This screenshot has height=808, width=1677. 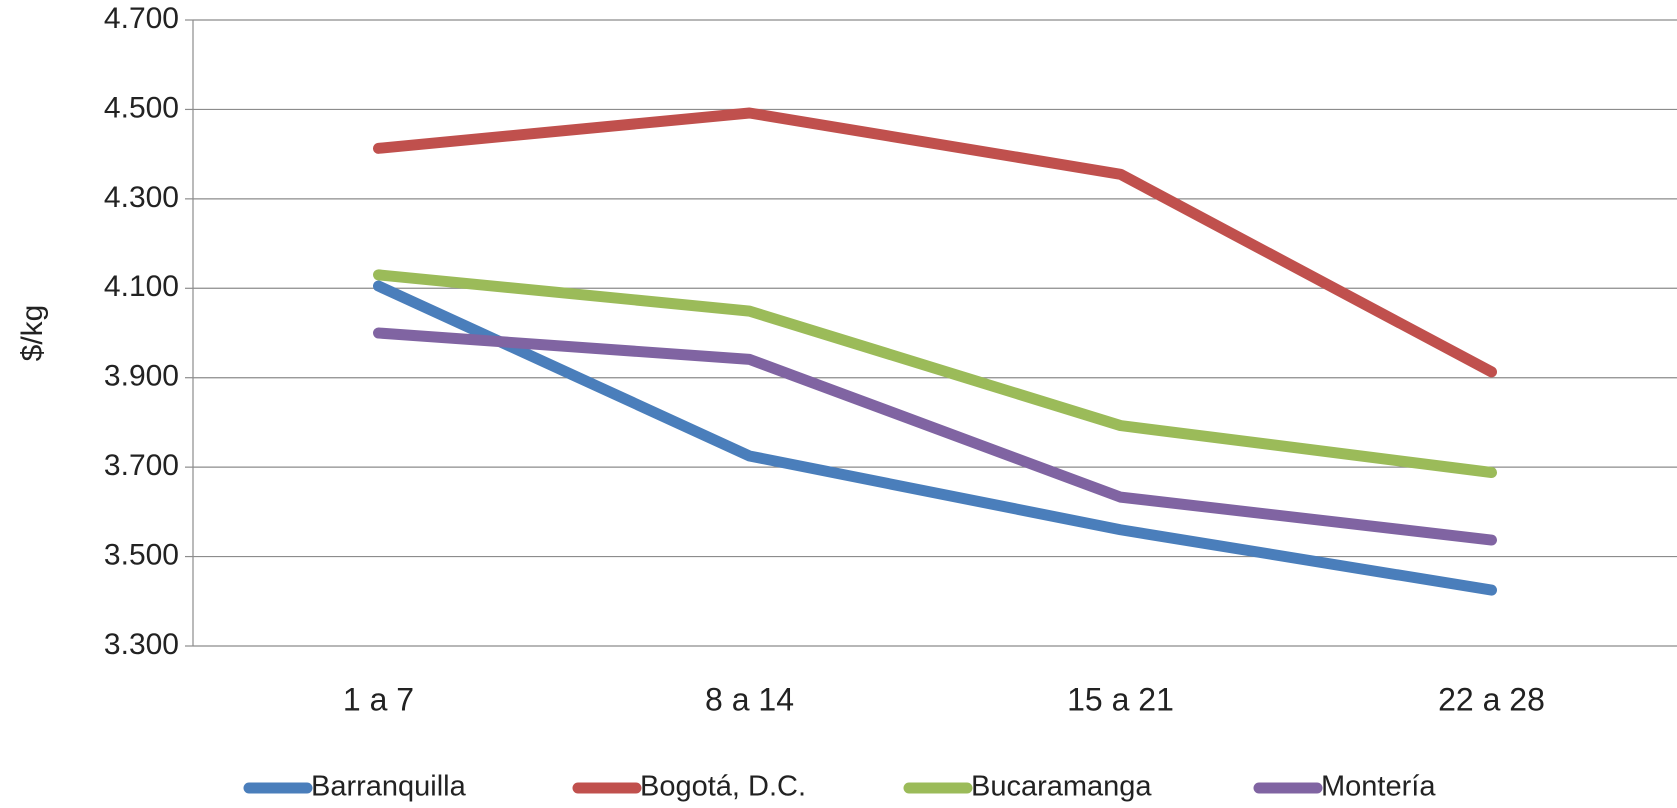 What do you see at coordinates (32, 333) in the screenshot?
I see `y-axis-label: $/kg` at bounding box center [32, 333].